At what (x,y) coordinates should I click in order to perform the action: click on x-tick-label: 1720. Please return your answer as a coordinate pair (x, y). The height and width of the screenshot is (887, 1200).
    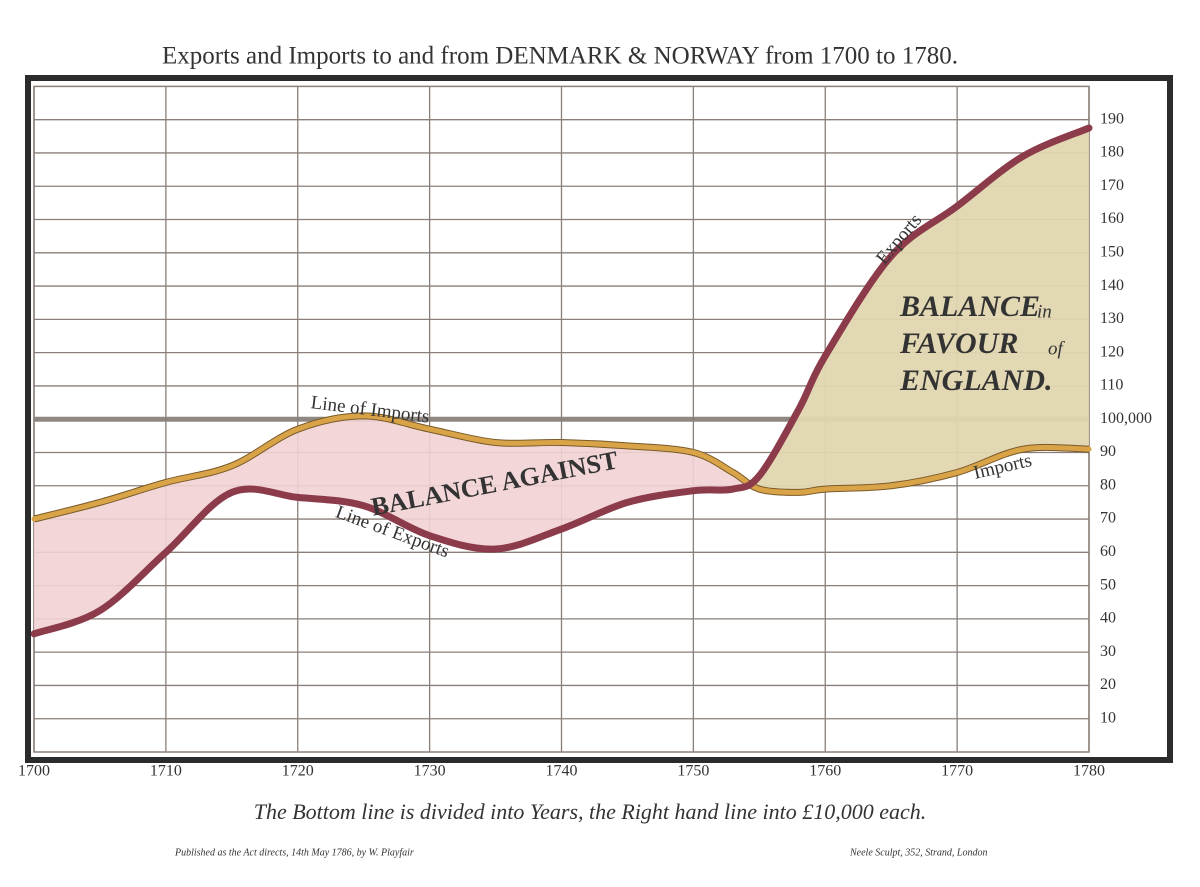
    Looking at the image, I should click on (298, 771).